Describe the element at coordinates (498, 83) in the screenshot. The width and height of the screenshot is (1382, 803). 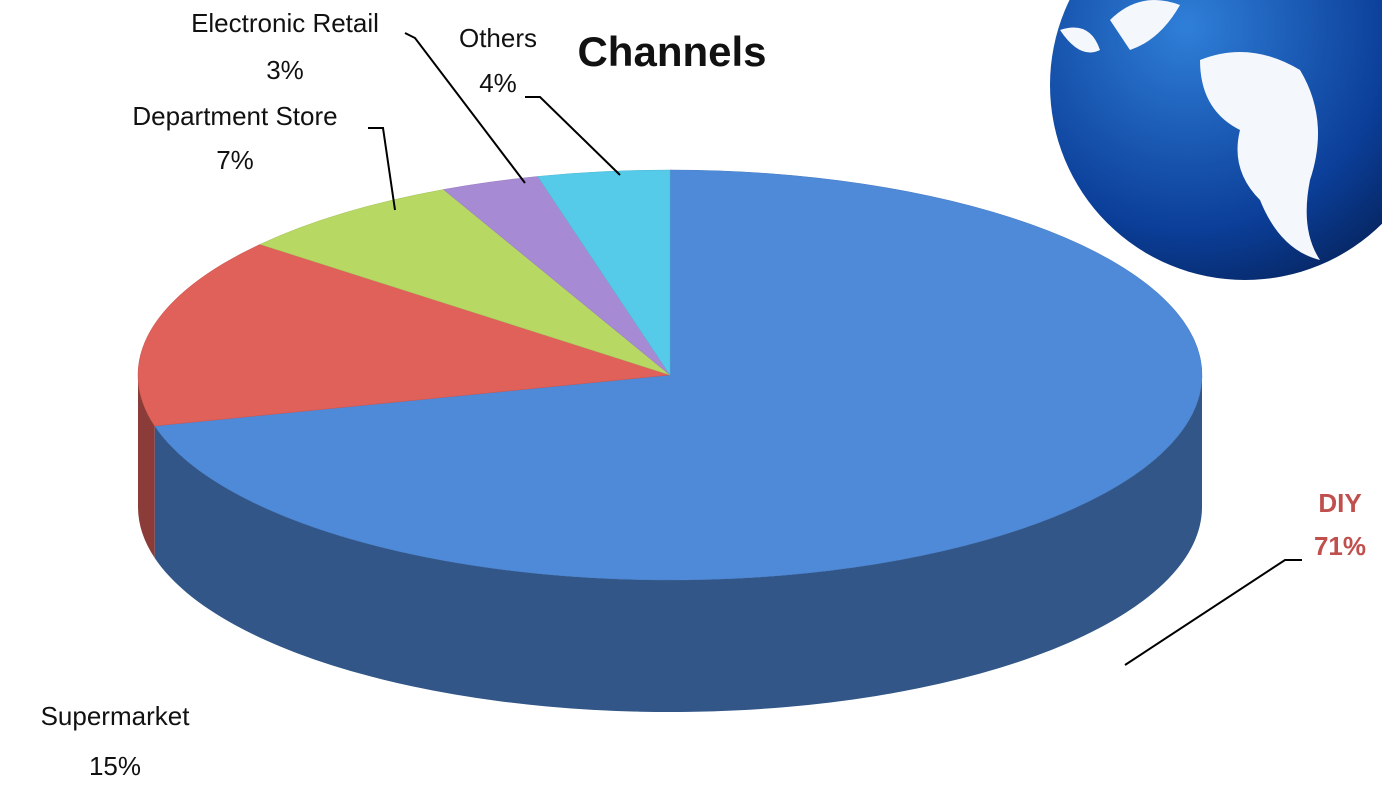
I see `value-label: 4%` at that location.